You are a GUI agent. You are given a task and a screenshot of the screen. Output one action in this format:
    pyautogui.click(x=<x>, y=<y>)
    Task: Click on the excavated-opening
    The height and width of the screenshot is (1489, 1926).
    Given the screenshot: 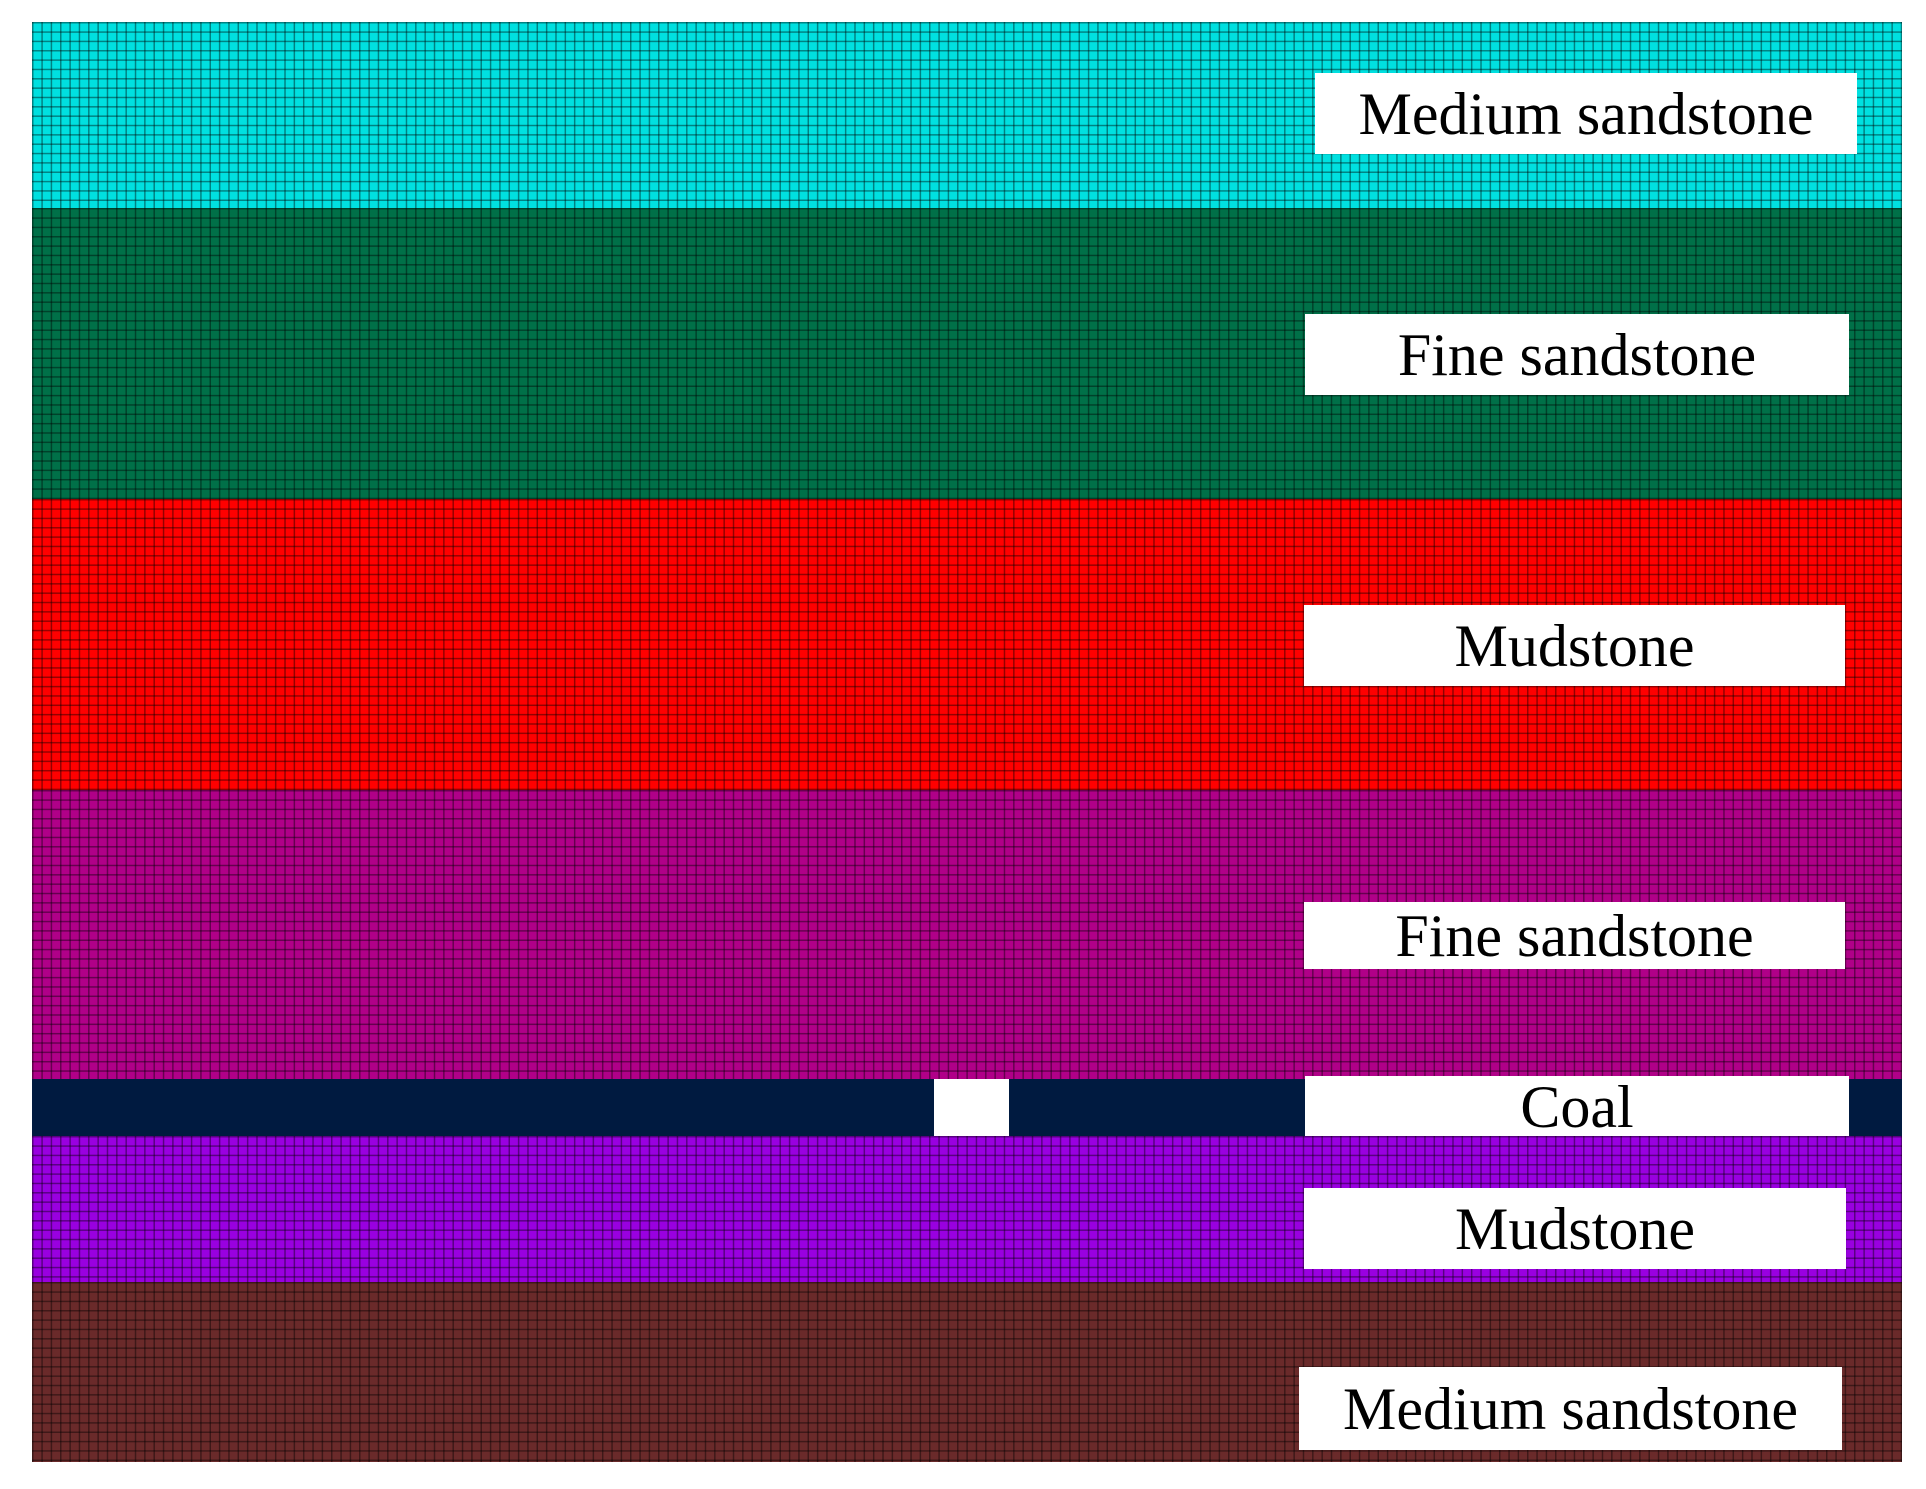 What is the action you would take?
    pyautogui.click(x=971, y=1107)
    